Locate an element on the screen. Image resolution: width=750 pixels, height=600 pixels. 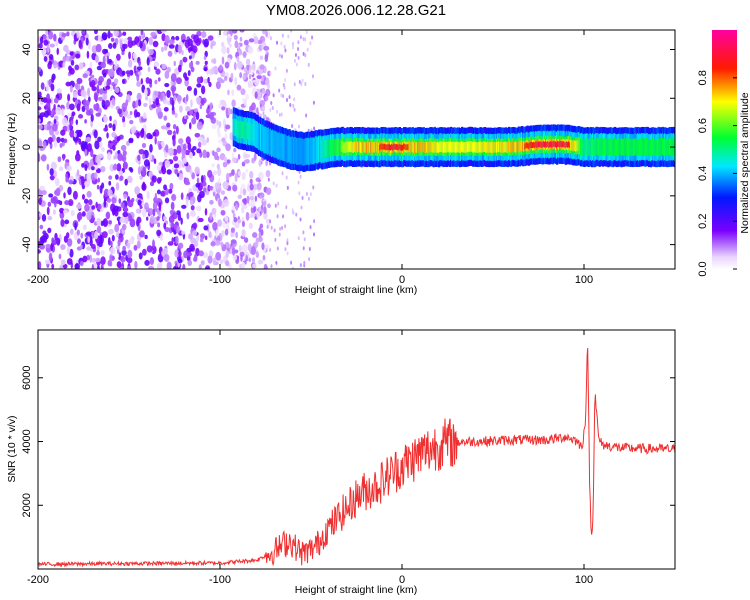
colorbar-tick-label: 0.8 is located at coordinates (703, 77).